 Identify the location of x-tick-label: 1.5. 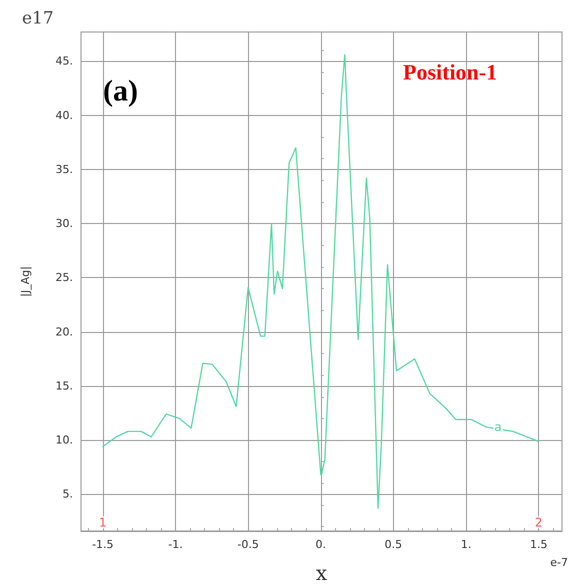
(539, 544).